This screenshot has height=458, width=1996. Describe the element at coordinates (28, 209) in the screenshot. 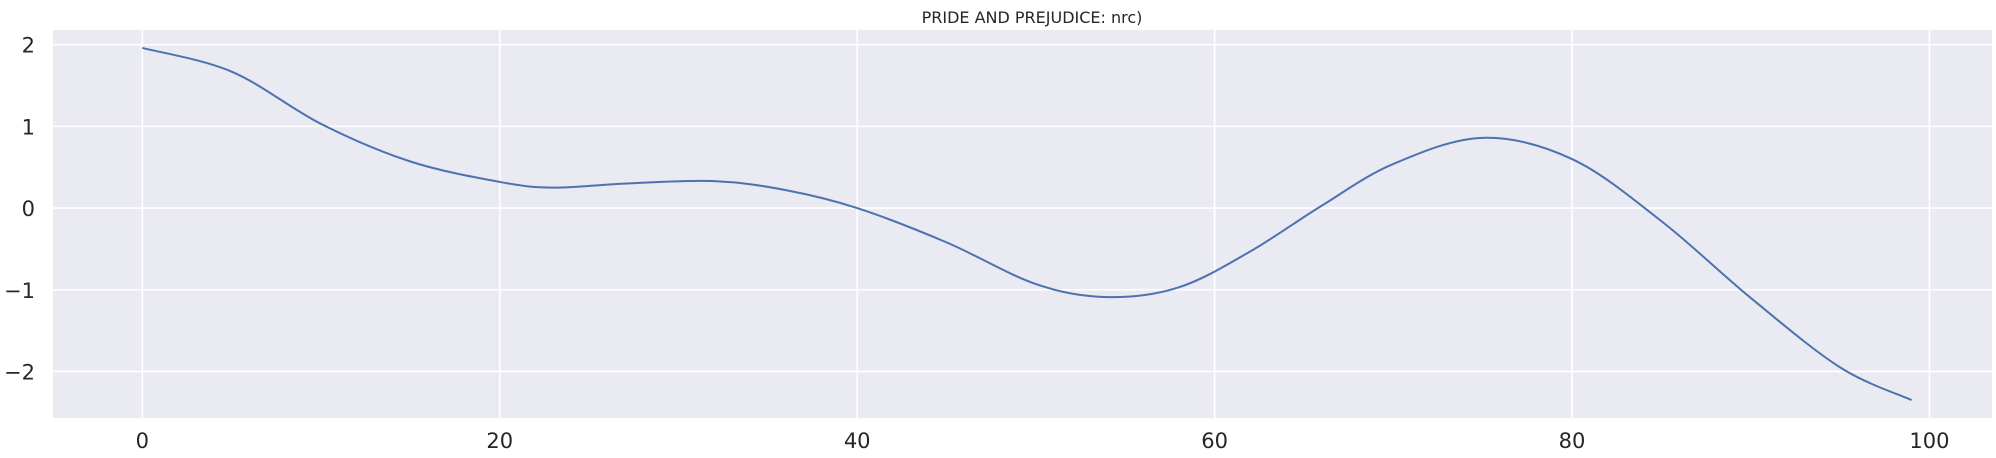

I see `y-tick-label: 0` at that location.